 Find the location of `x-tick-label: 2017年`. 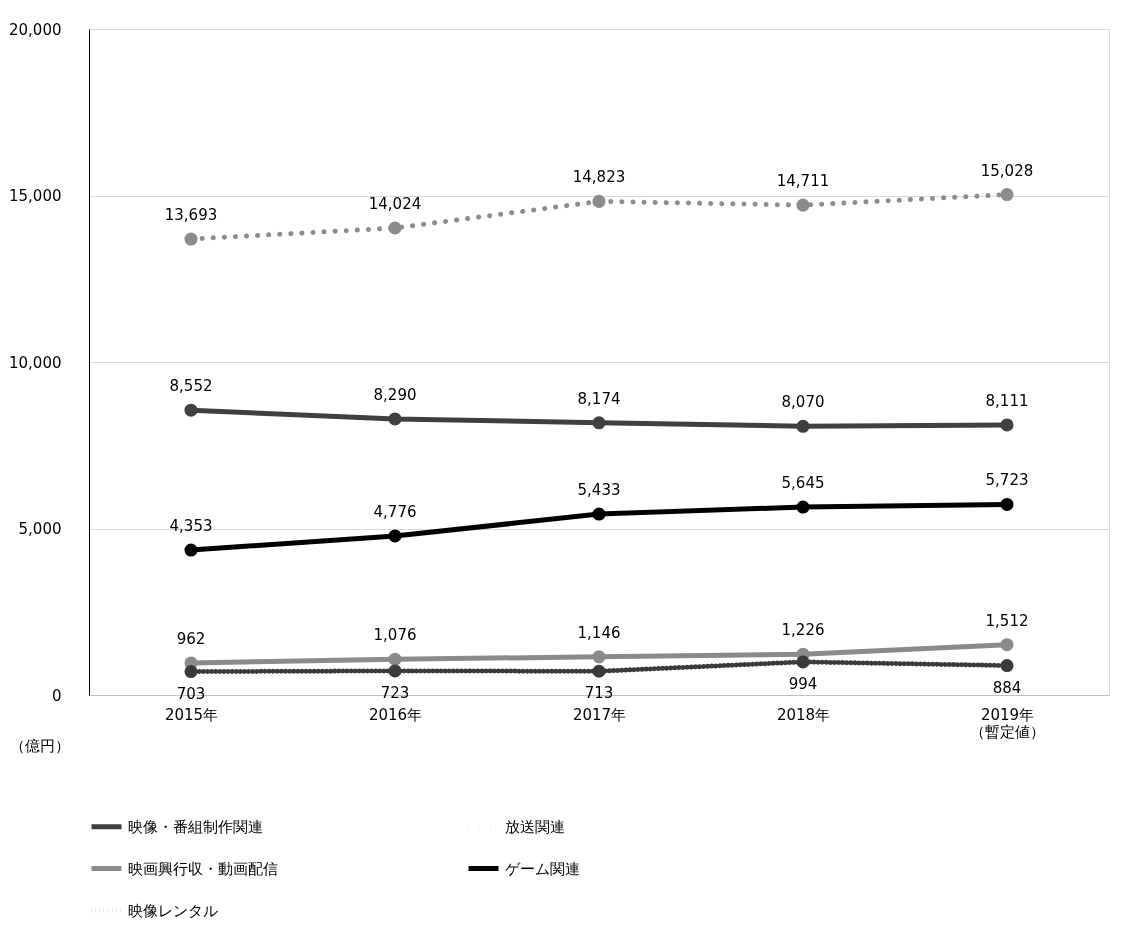

x-tick-label: 2017年 is located at coordinates (599, 714).